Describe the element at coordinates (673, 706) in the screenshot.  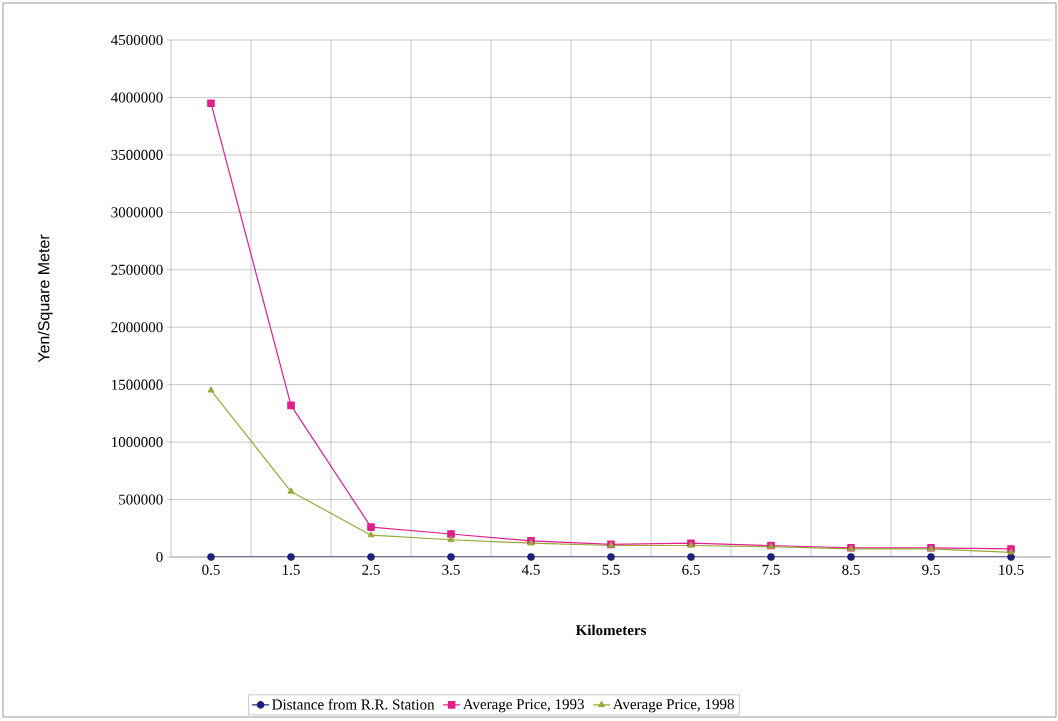
I see `legend-label: Average Price, 1998` at that location.